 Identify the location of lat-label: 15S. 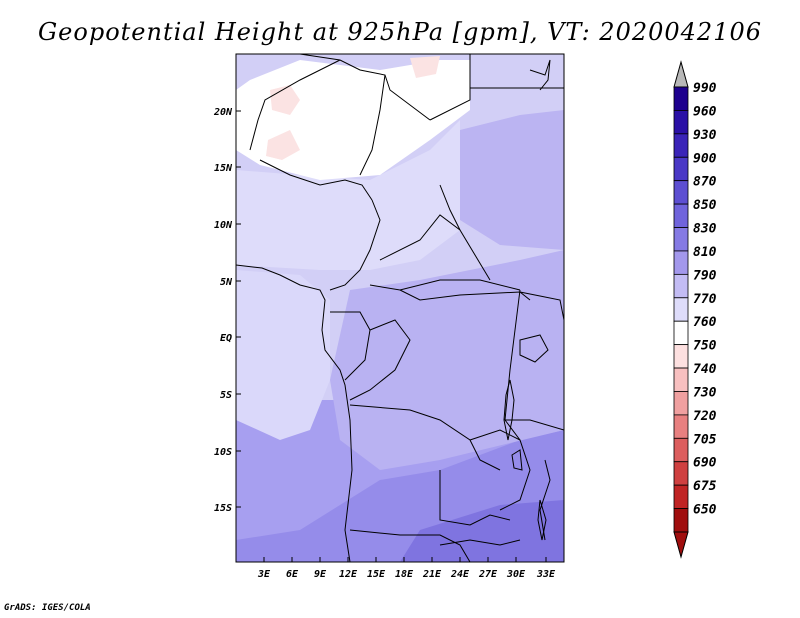
(223, 508).